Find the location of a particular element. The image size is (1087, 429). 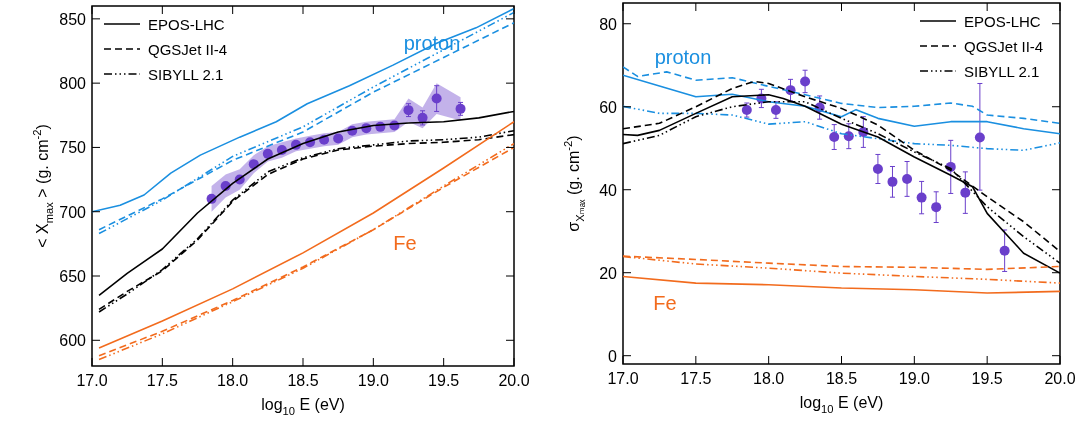

y-tick-label: 80 is located at coordinates (608, 24).